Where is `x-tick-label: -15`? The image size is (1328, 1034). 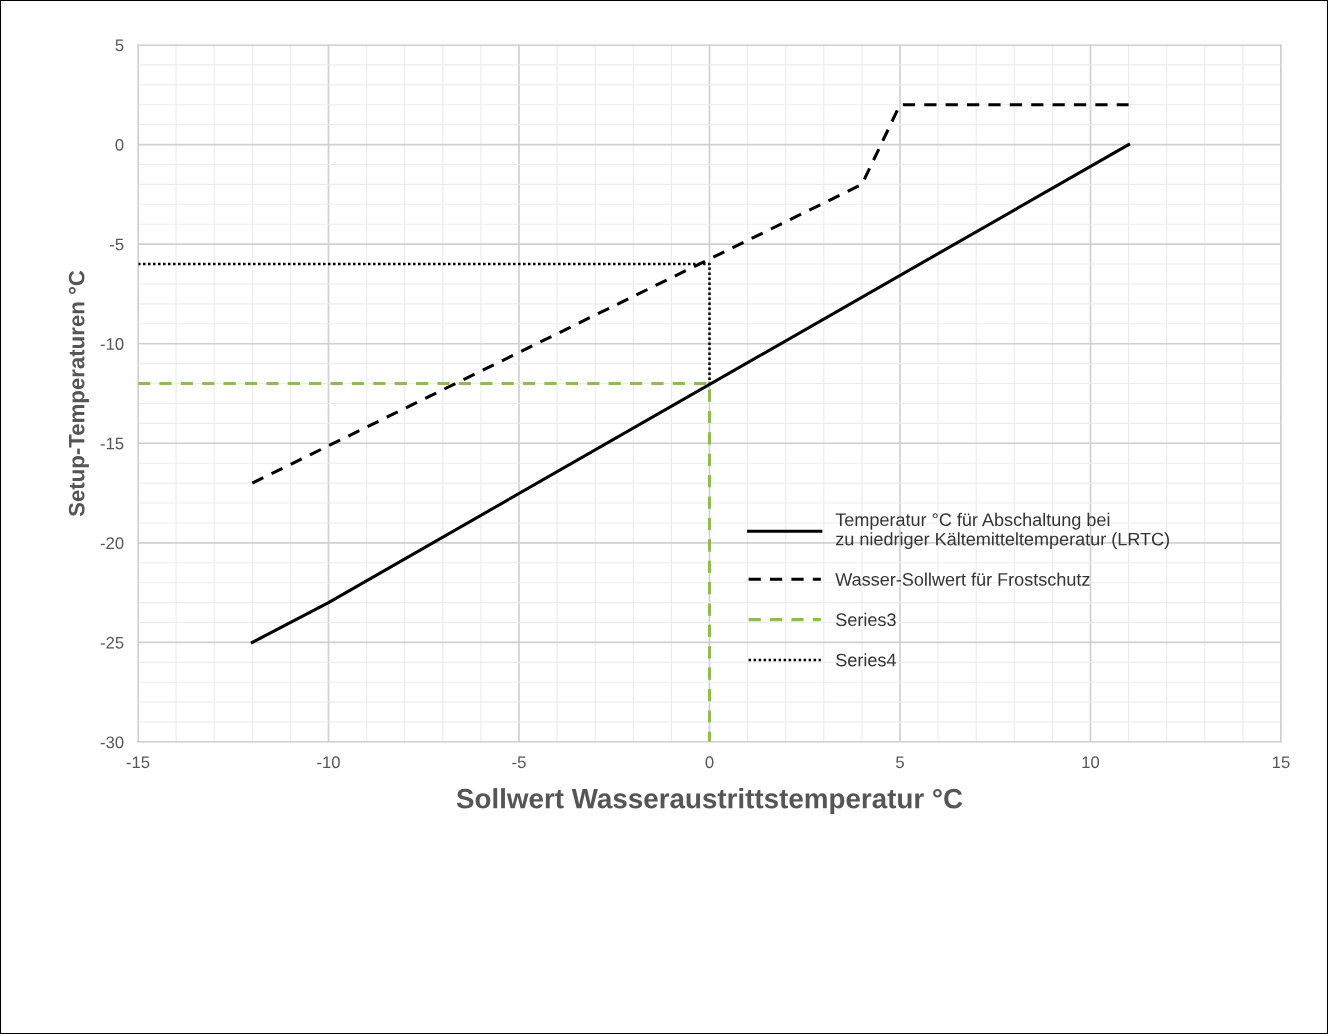
x-tick-label: -15 is located at coordinates (138, 762).